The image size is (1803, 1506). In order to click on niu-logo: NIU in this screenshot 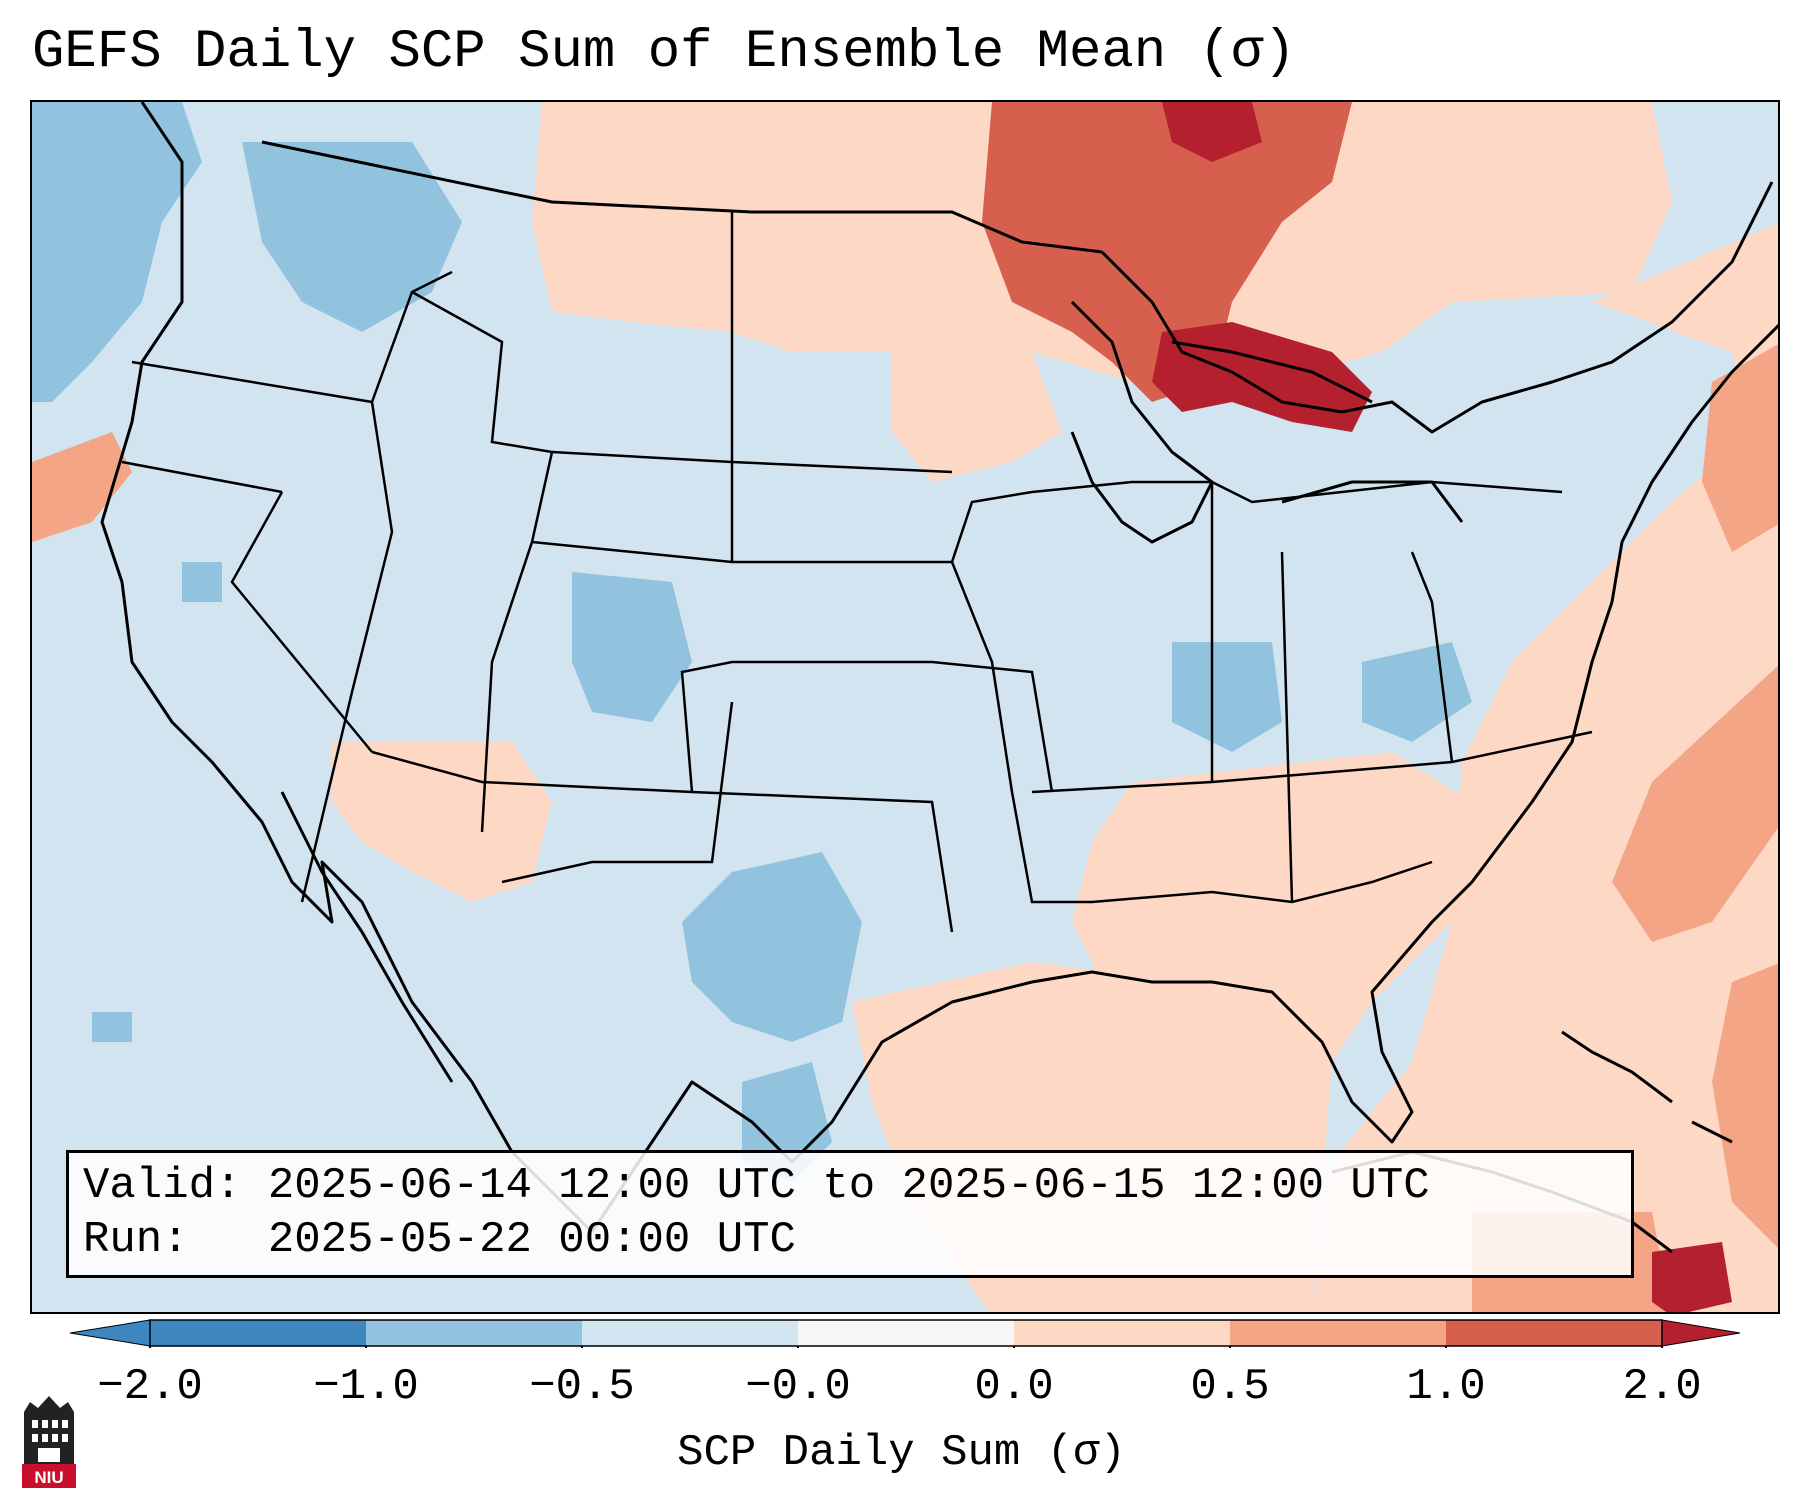, I will do `click(49, 1442)`.